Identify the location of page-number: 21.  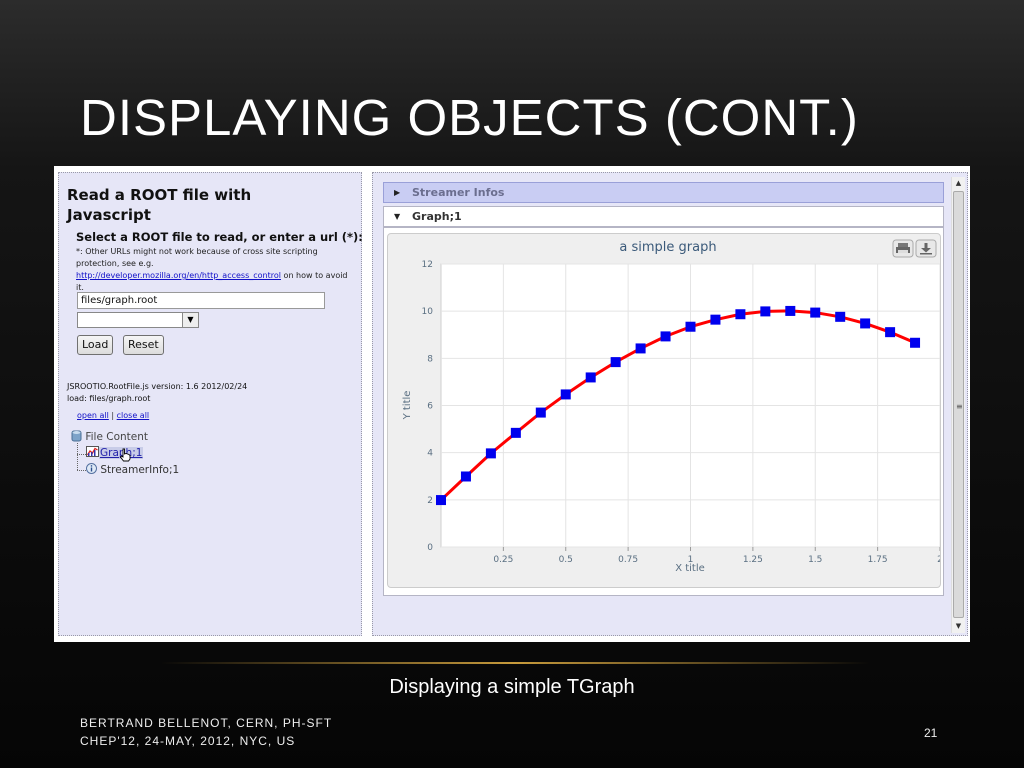
(931, 733).